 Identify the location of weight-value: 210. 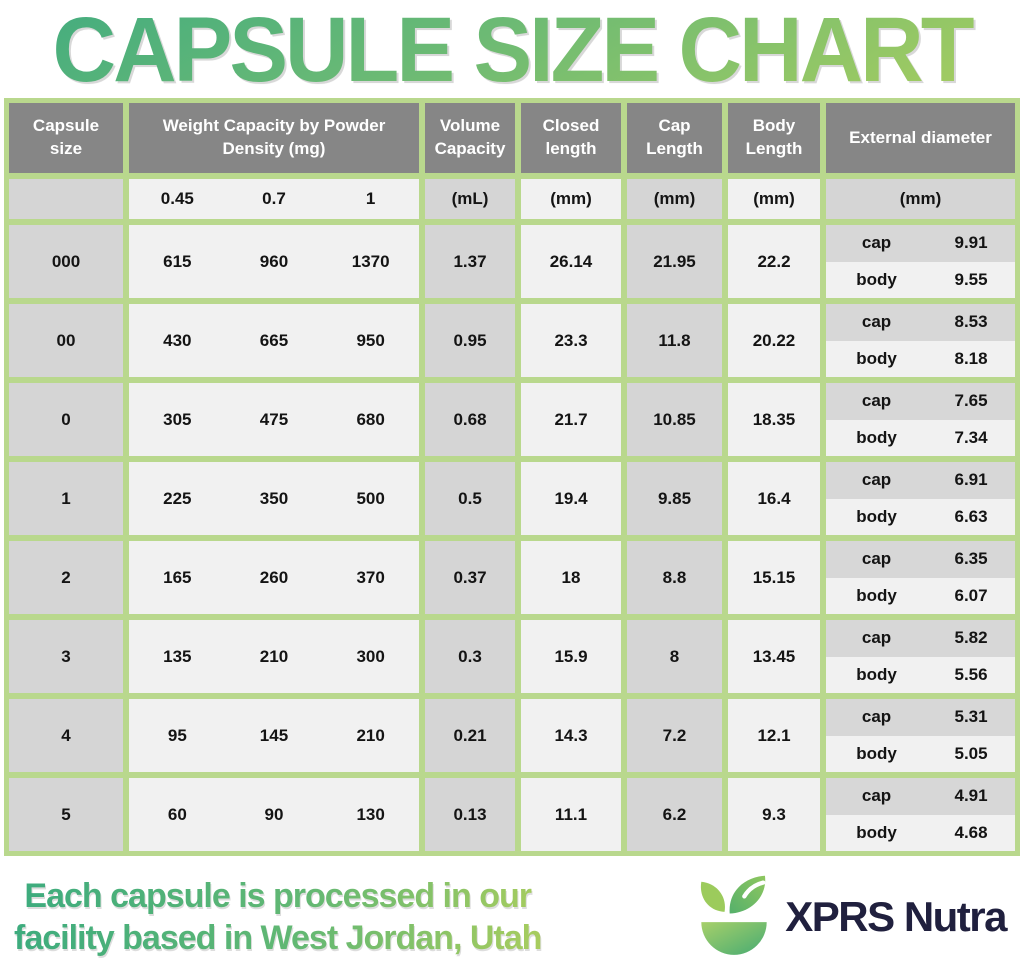
(370, 735).